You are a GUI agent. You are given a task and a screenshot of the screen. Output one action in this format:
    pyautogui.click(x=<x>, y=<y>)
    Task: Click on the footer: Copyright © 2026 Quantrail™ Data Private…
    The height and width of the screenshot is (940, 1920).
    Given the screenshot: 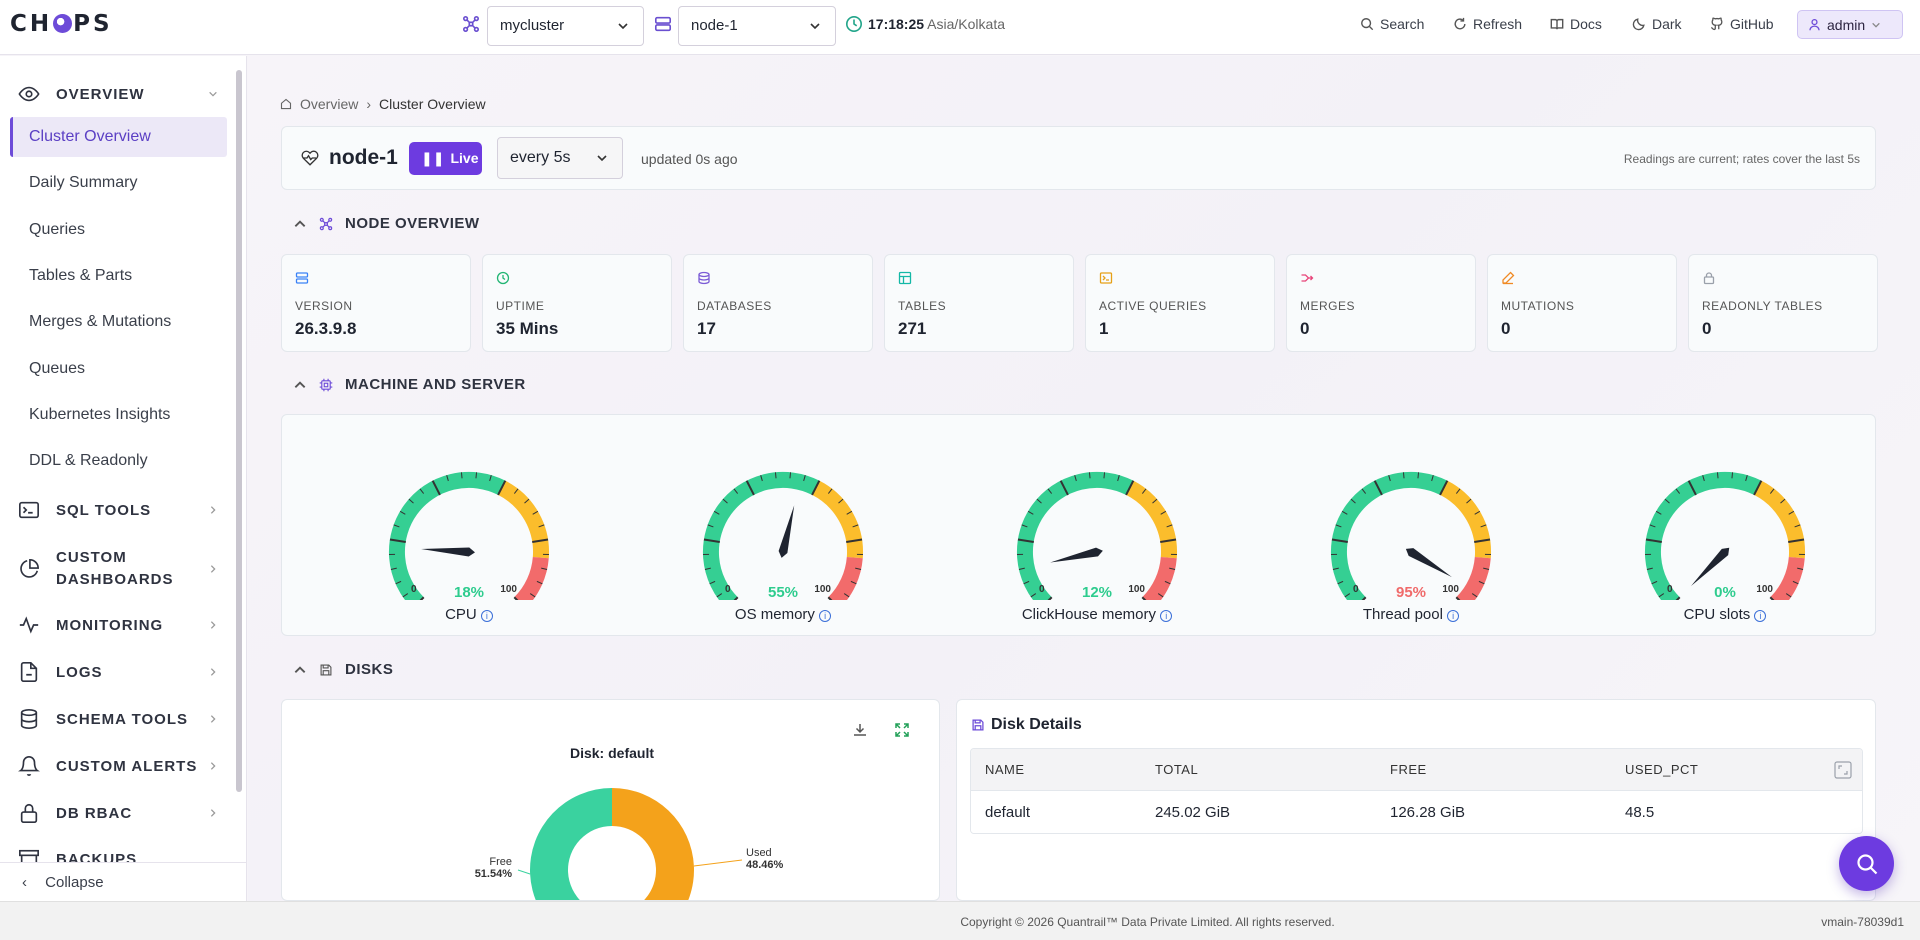 What is the action you would take?
    pyautogui.click(x=960, y=920)
    